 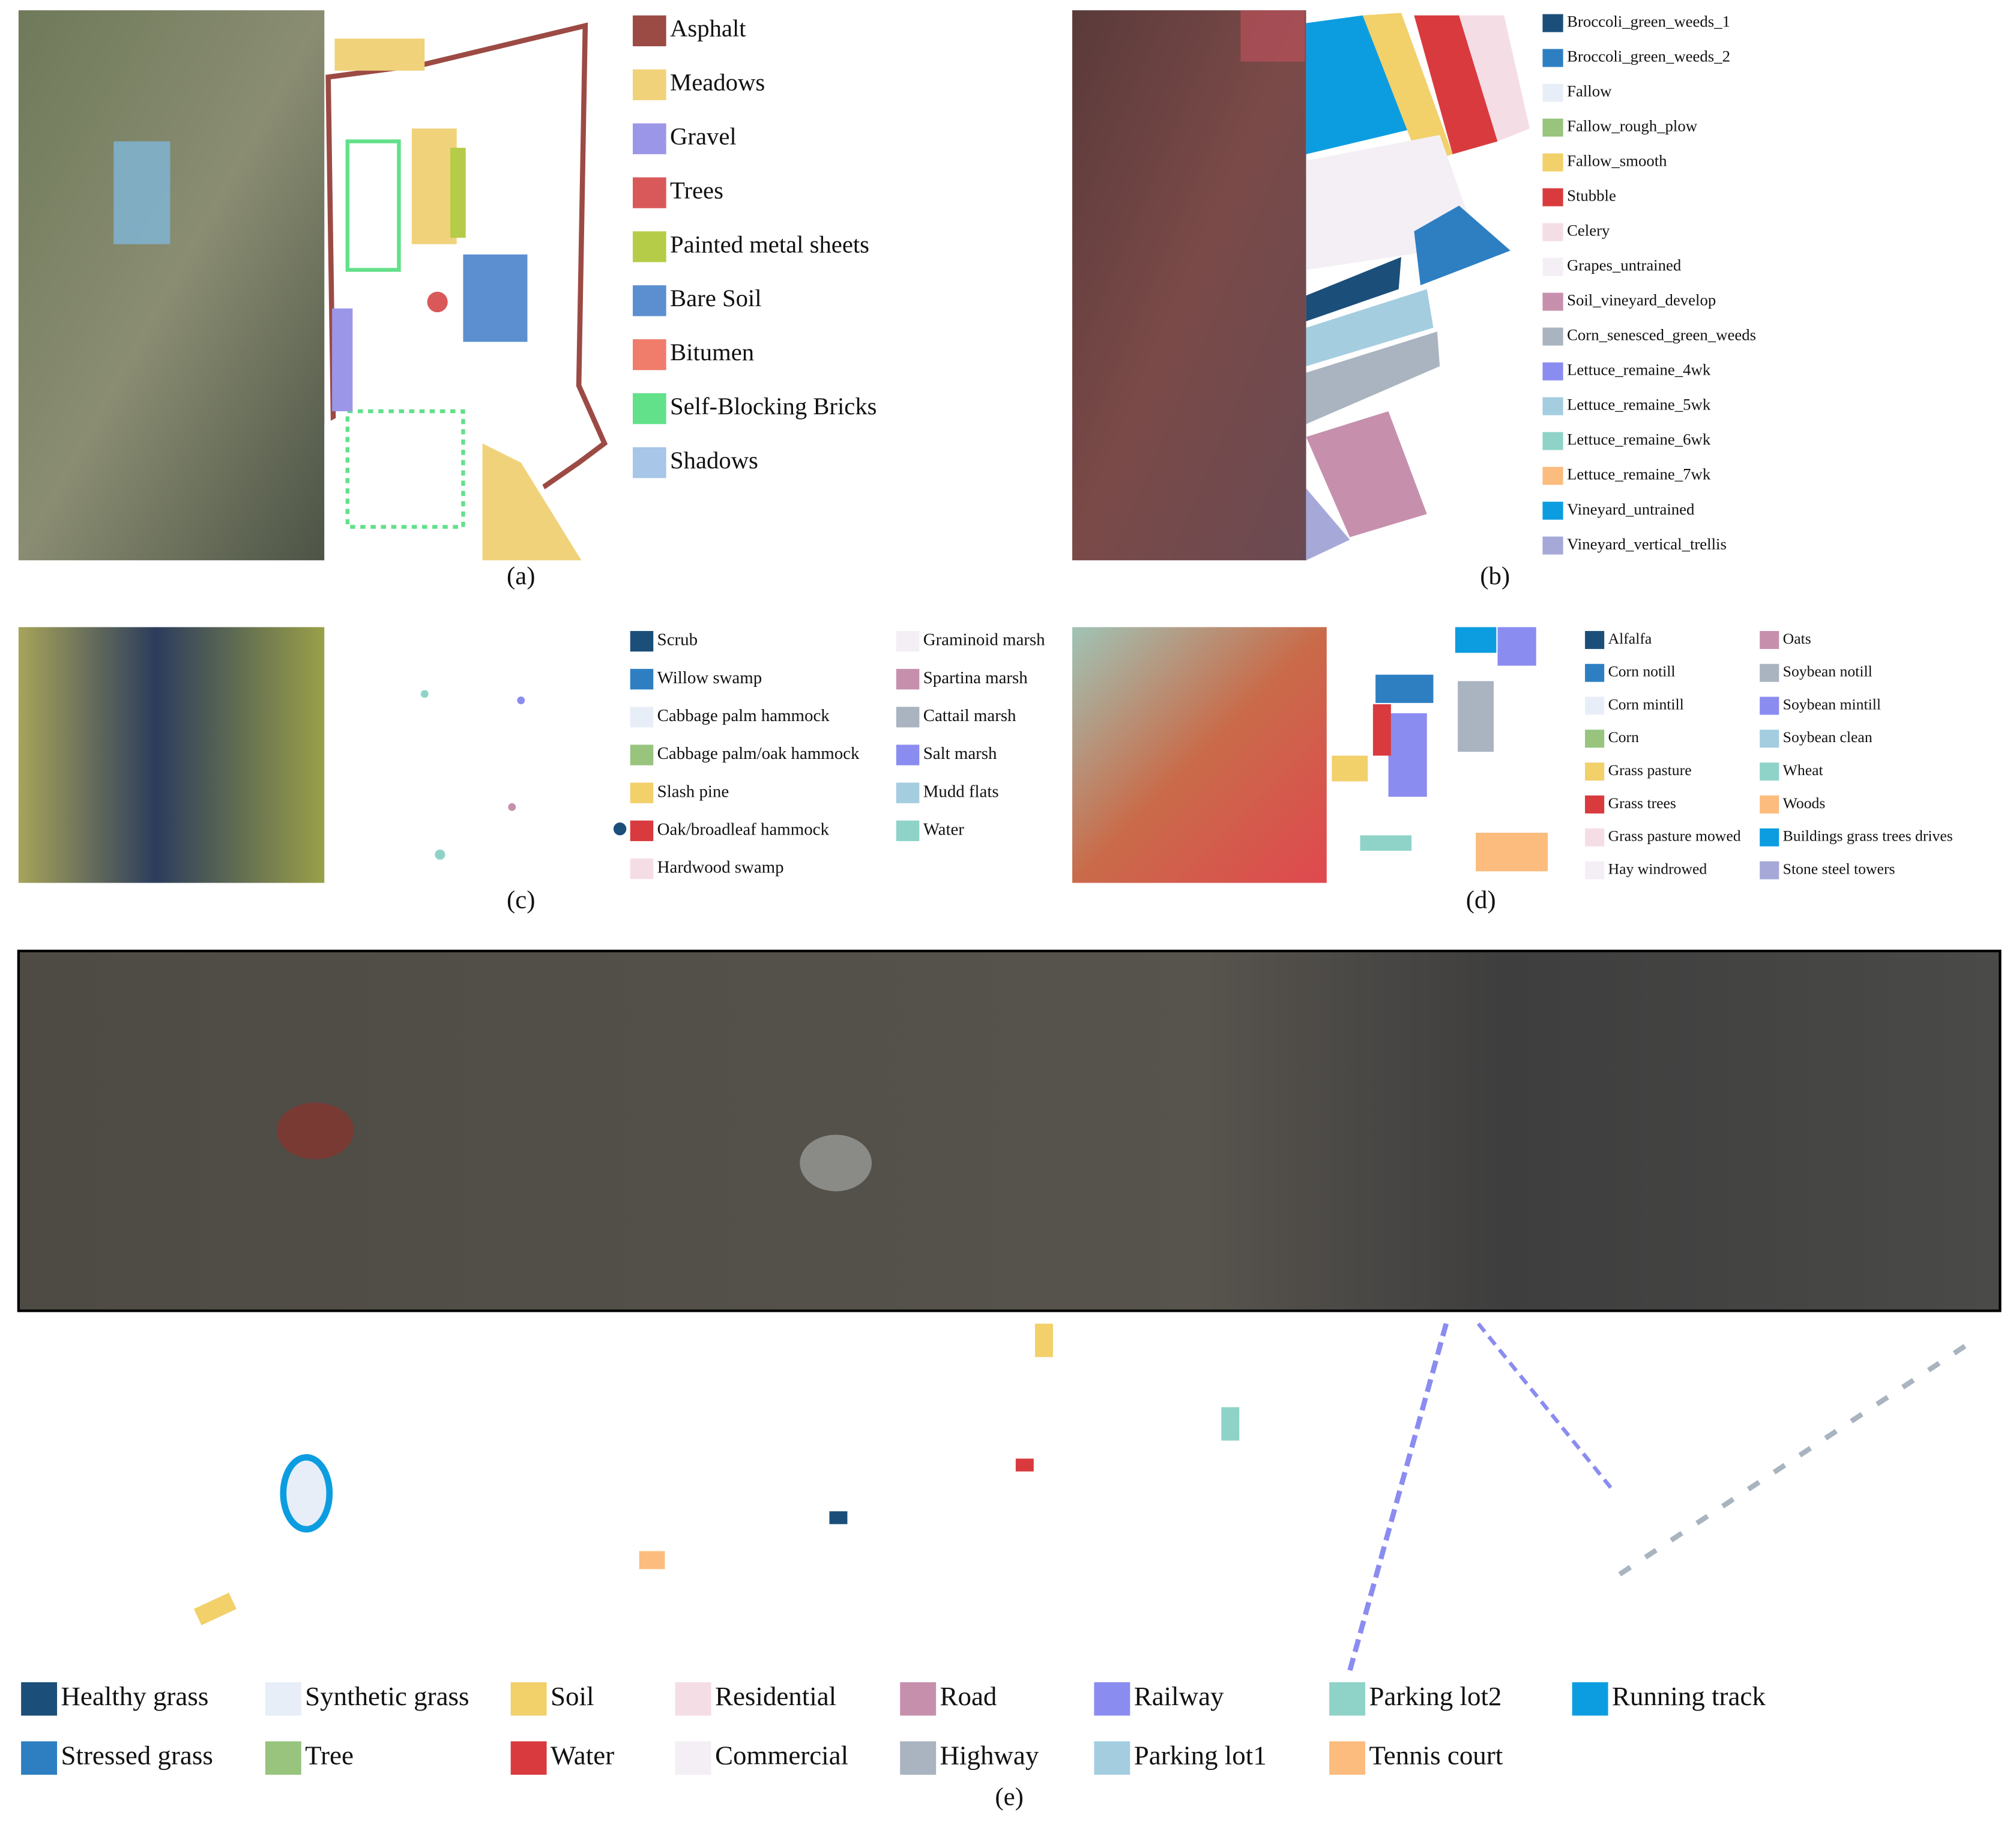 What do you see at coordinates (330, 1755) in the screenshot?
I see `legend-label: Tree` at bounding box center [330, 1755].